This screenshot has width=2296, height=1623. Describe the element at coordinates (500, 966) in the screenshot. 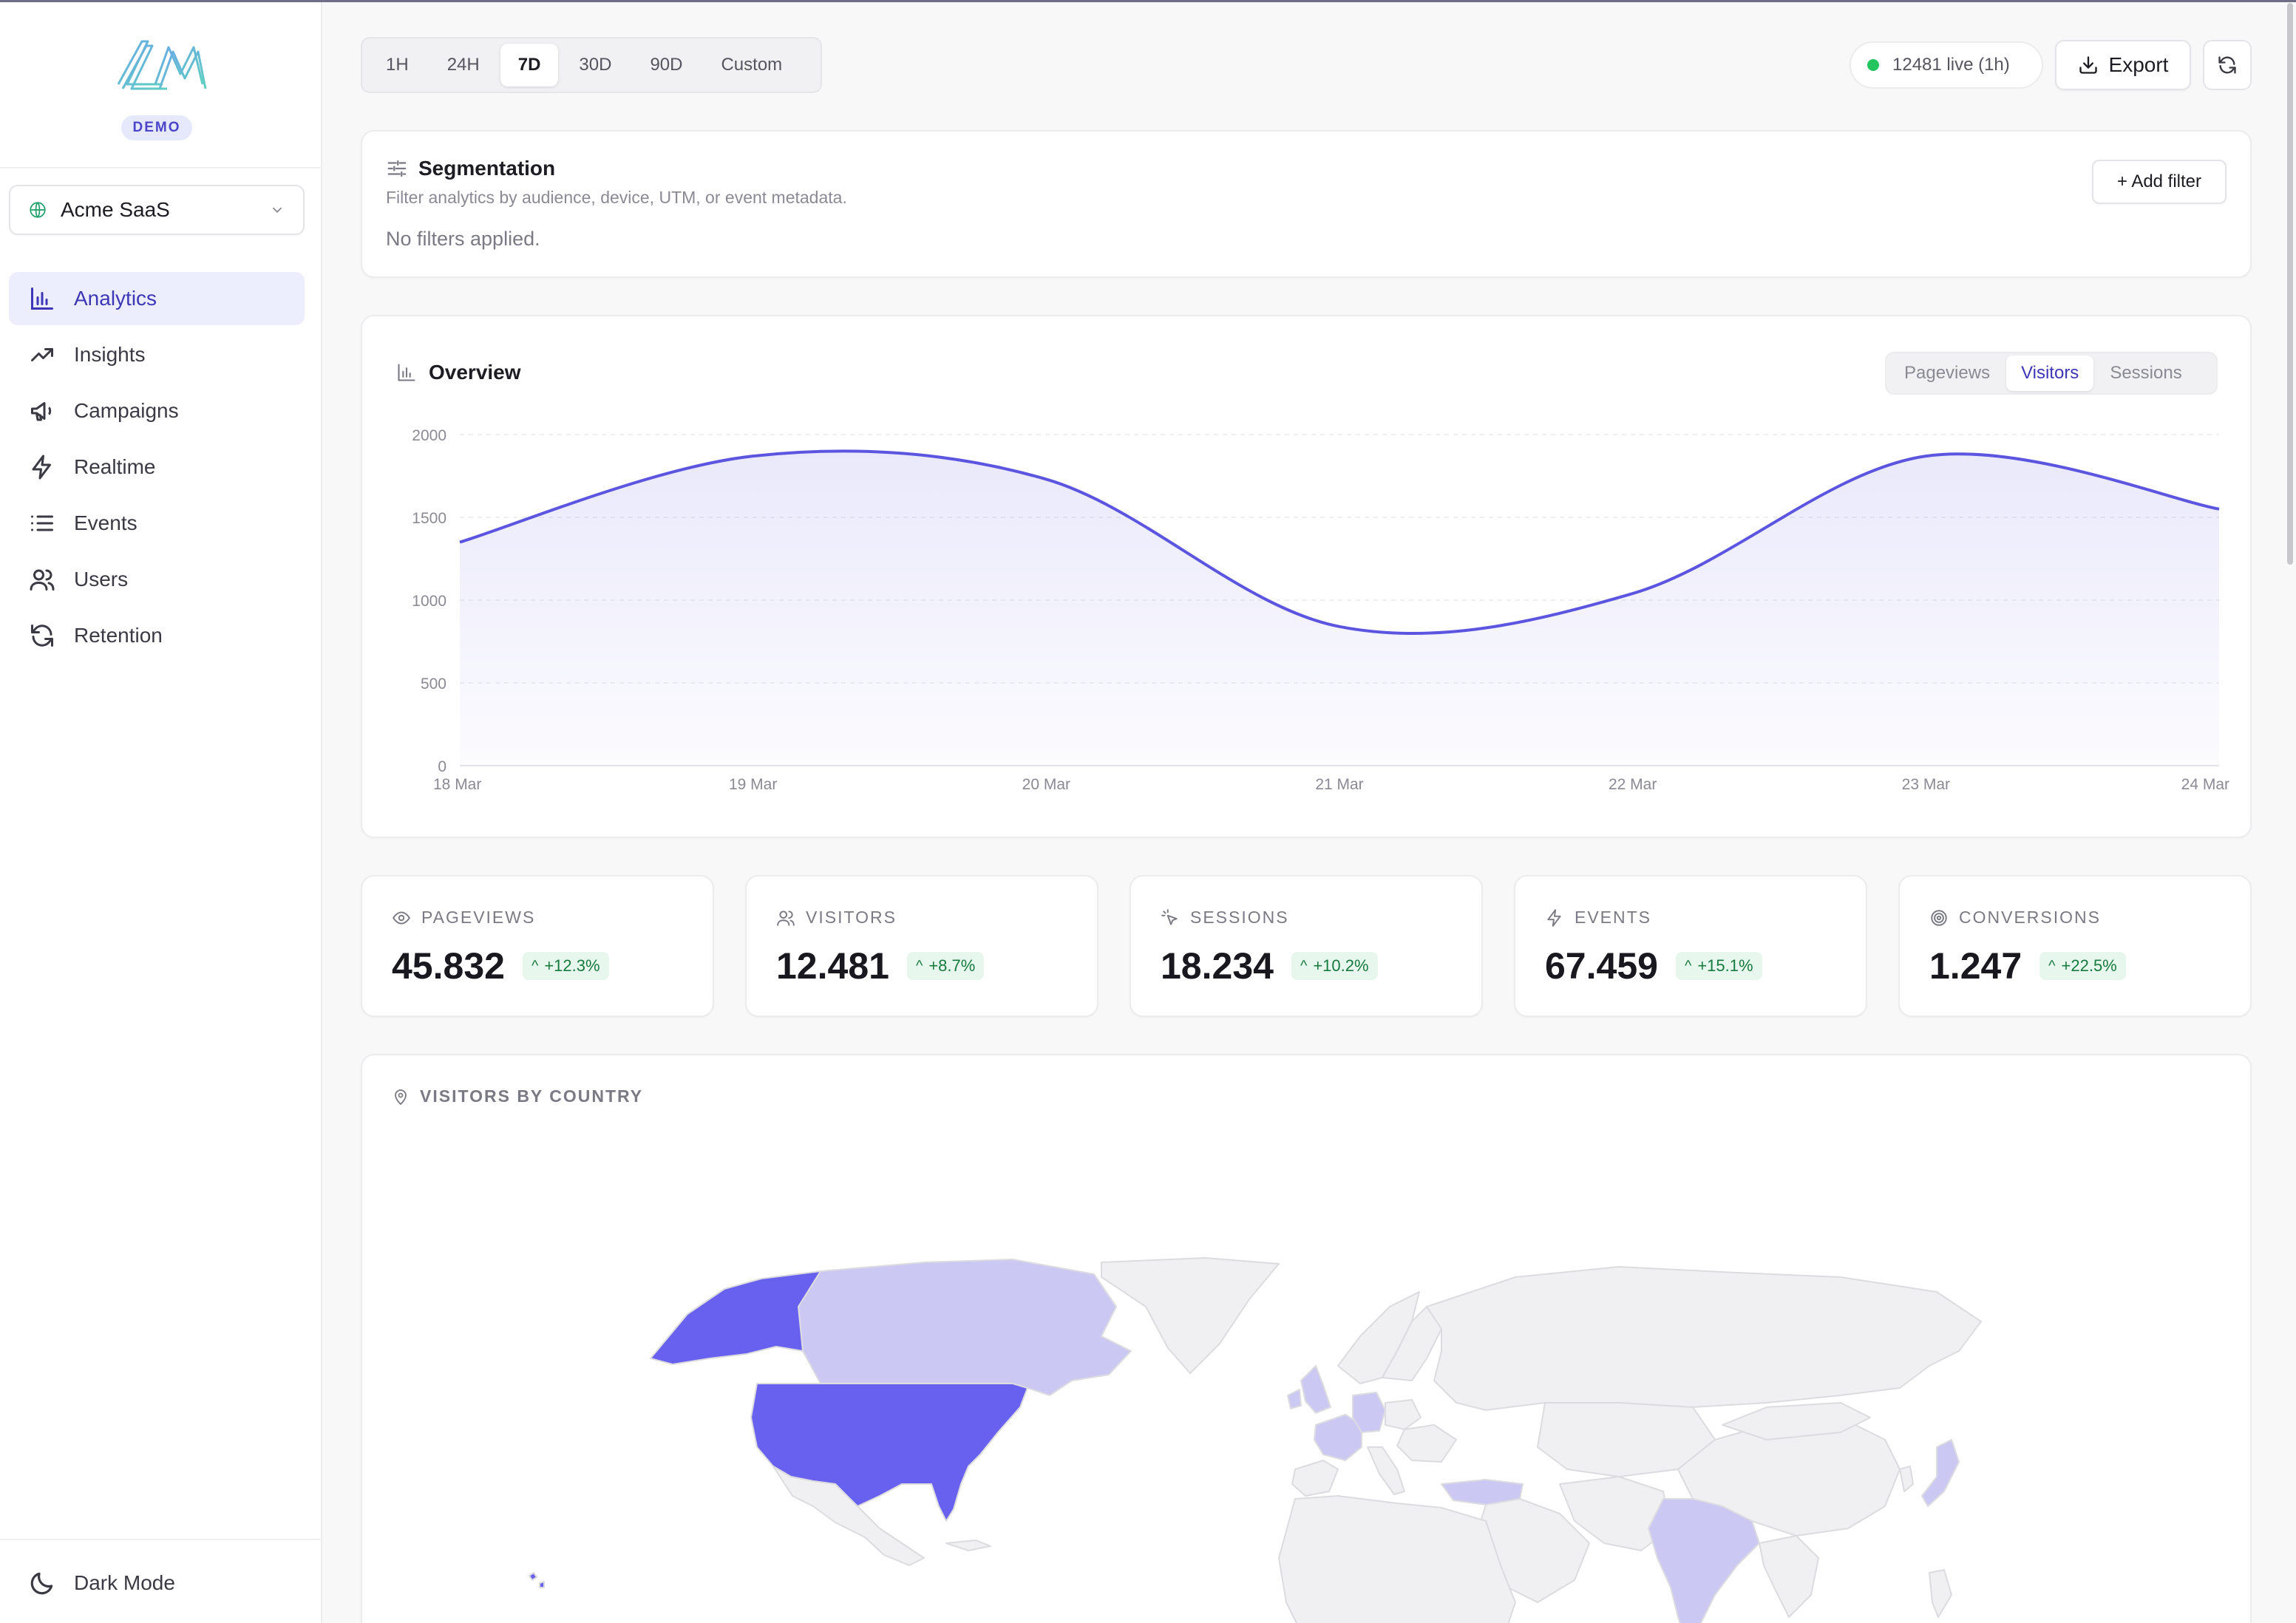

I see `stat-value-row: 45.832 ^ +12.3%` at that location.